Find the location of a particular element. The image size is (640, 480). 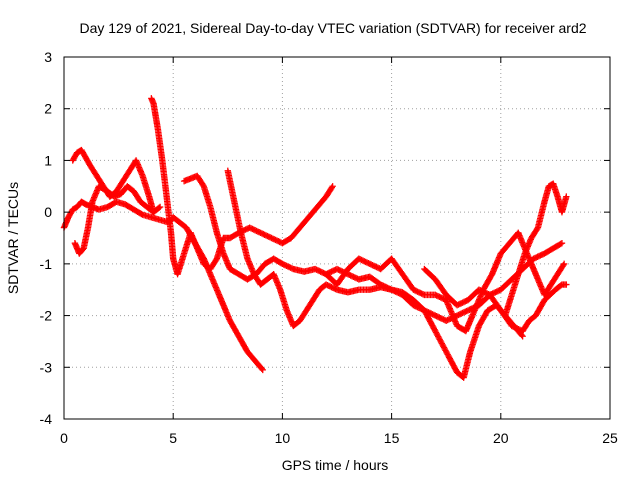

y-tick-label: -2 is located at coordinates (46, 316).